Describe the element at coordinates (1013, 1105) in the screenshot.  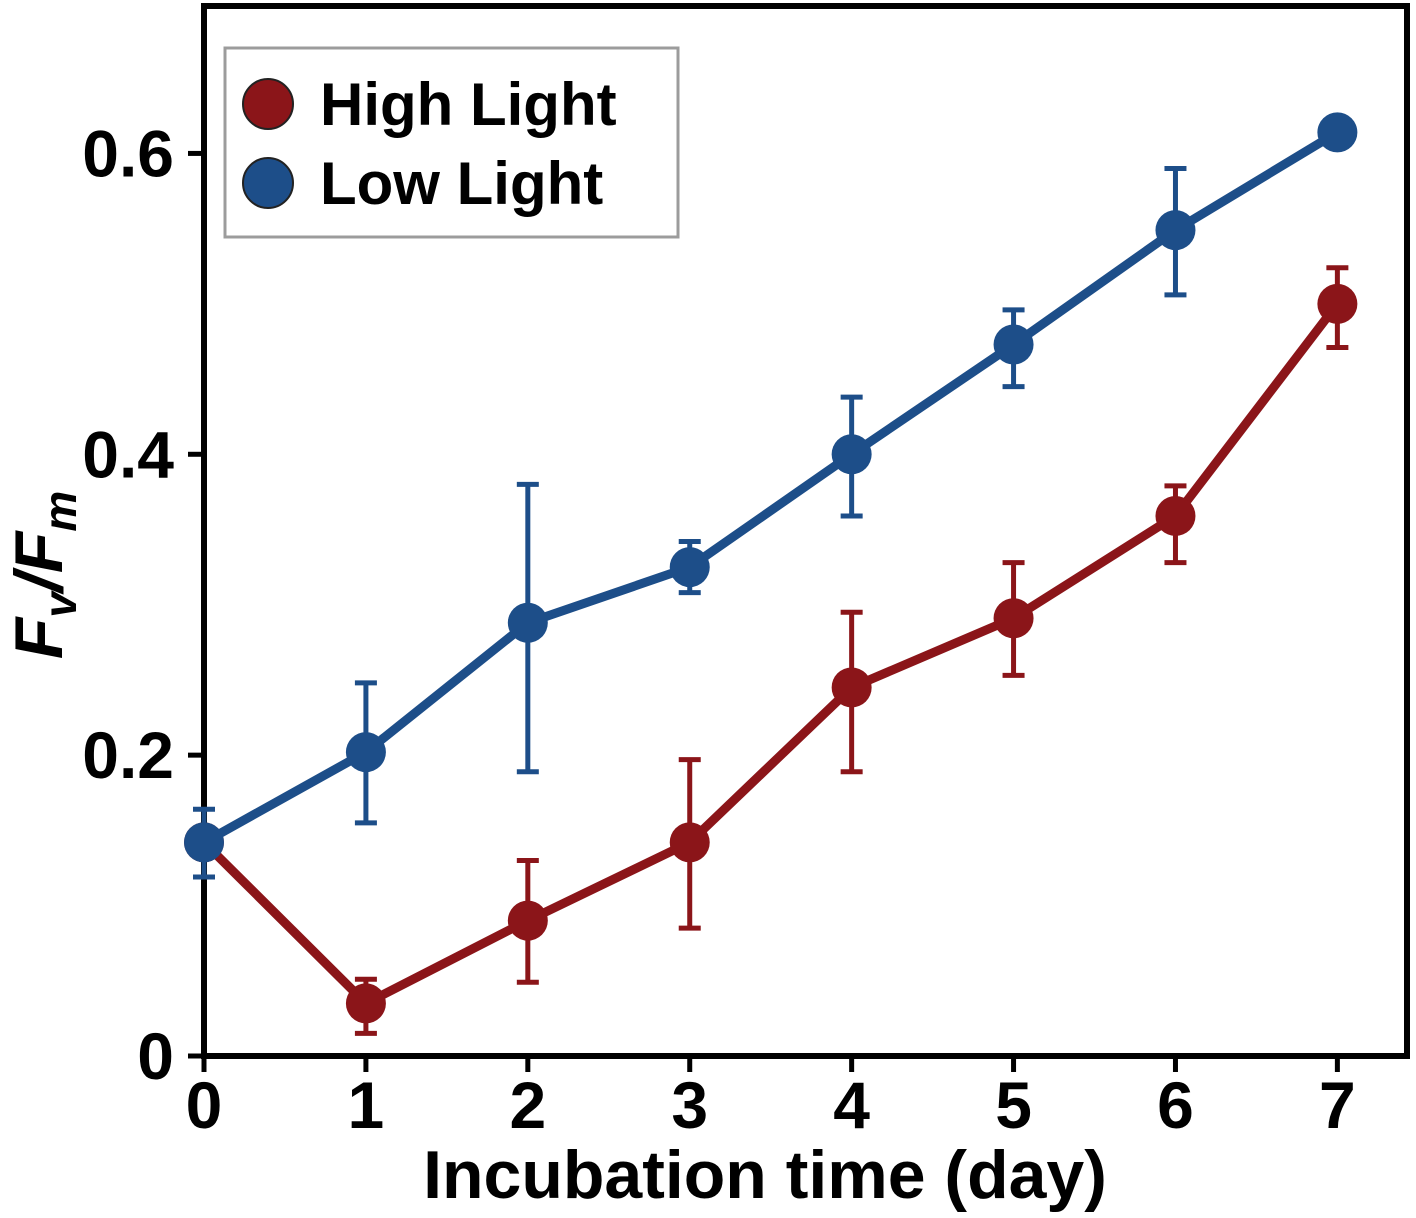
I see `x-tick-label: 5` at that location.